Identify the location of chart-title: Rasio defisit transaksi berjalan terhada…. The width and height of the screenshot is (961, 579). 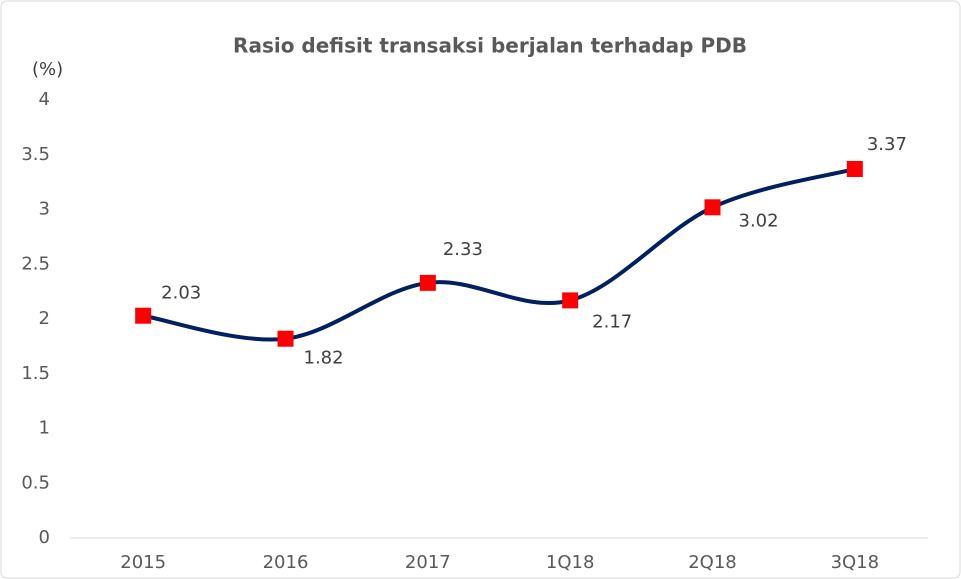
(490, 46).